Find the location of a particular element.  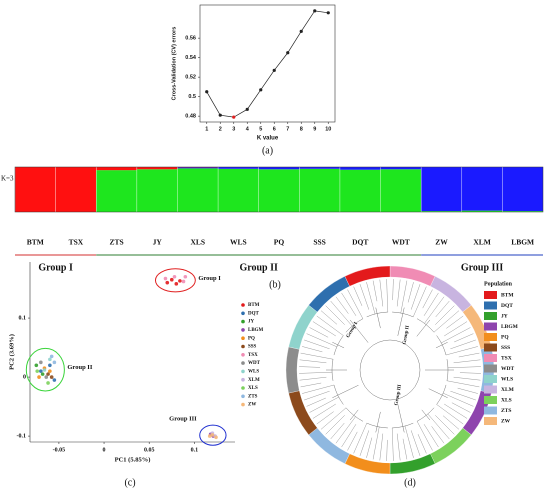

legend-label: DQT is located at coordinates (254, 313).